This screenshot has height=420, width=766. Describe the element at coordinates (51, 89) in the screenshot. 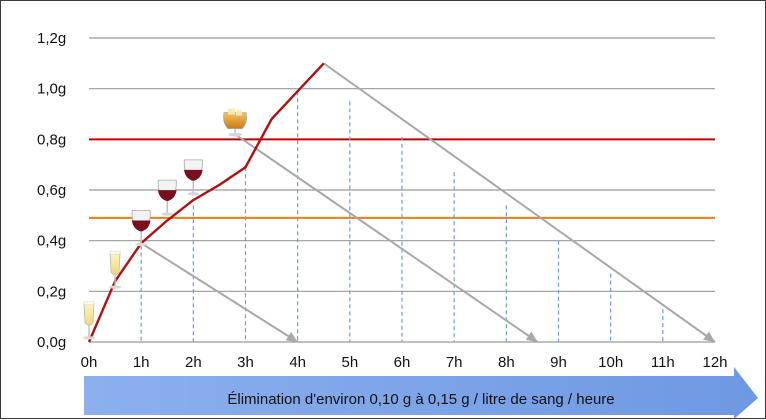

I see `y-tick-label: 1,0g` at that location.